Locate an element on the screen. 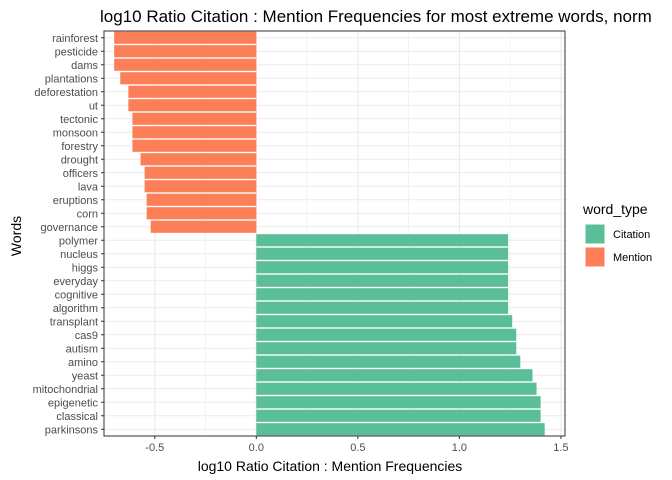  y-tick-label: everyday is located at coordinates (75, 282).